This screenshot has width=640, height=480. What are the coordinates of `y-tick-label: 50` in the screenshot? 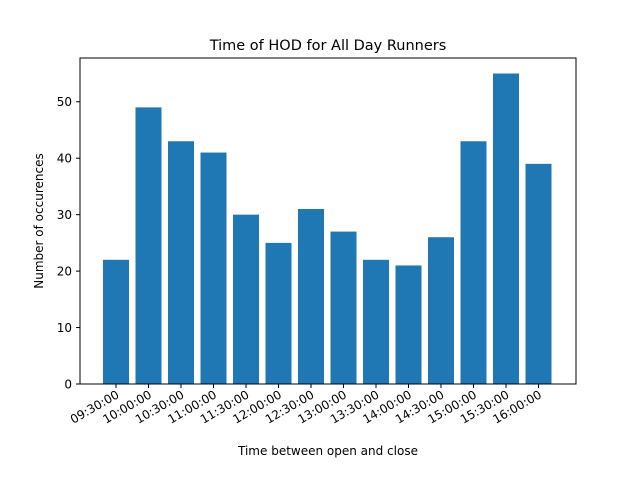 It's located at (64, 102).